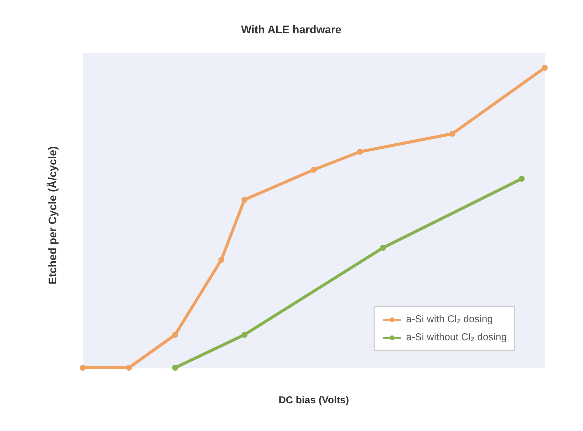  What do you see at coordinates (314, 401) in the screenshot?
I see `x-axis-title: DC bias (Volts)` at bounding box center [314, 401].